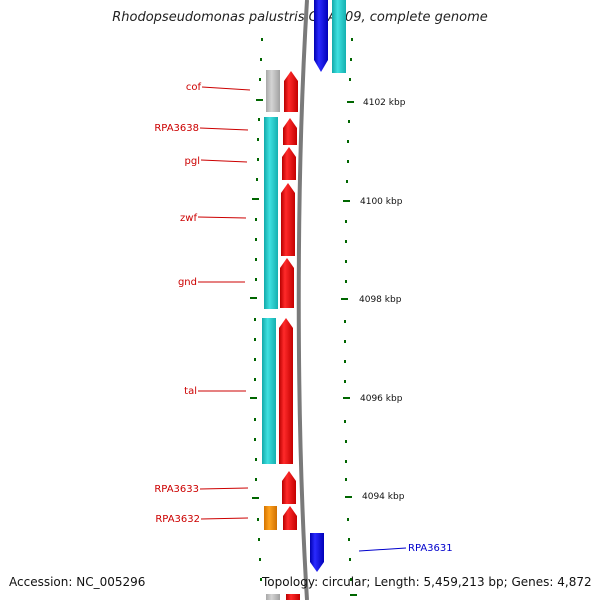  What do you see at coordinates (289, 487) in the screenshot?
I see `gene-RPA3633` at bounding box center [289, 487].